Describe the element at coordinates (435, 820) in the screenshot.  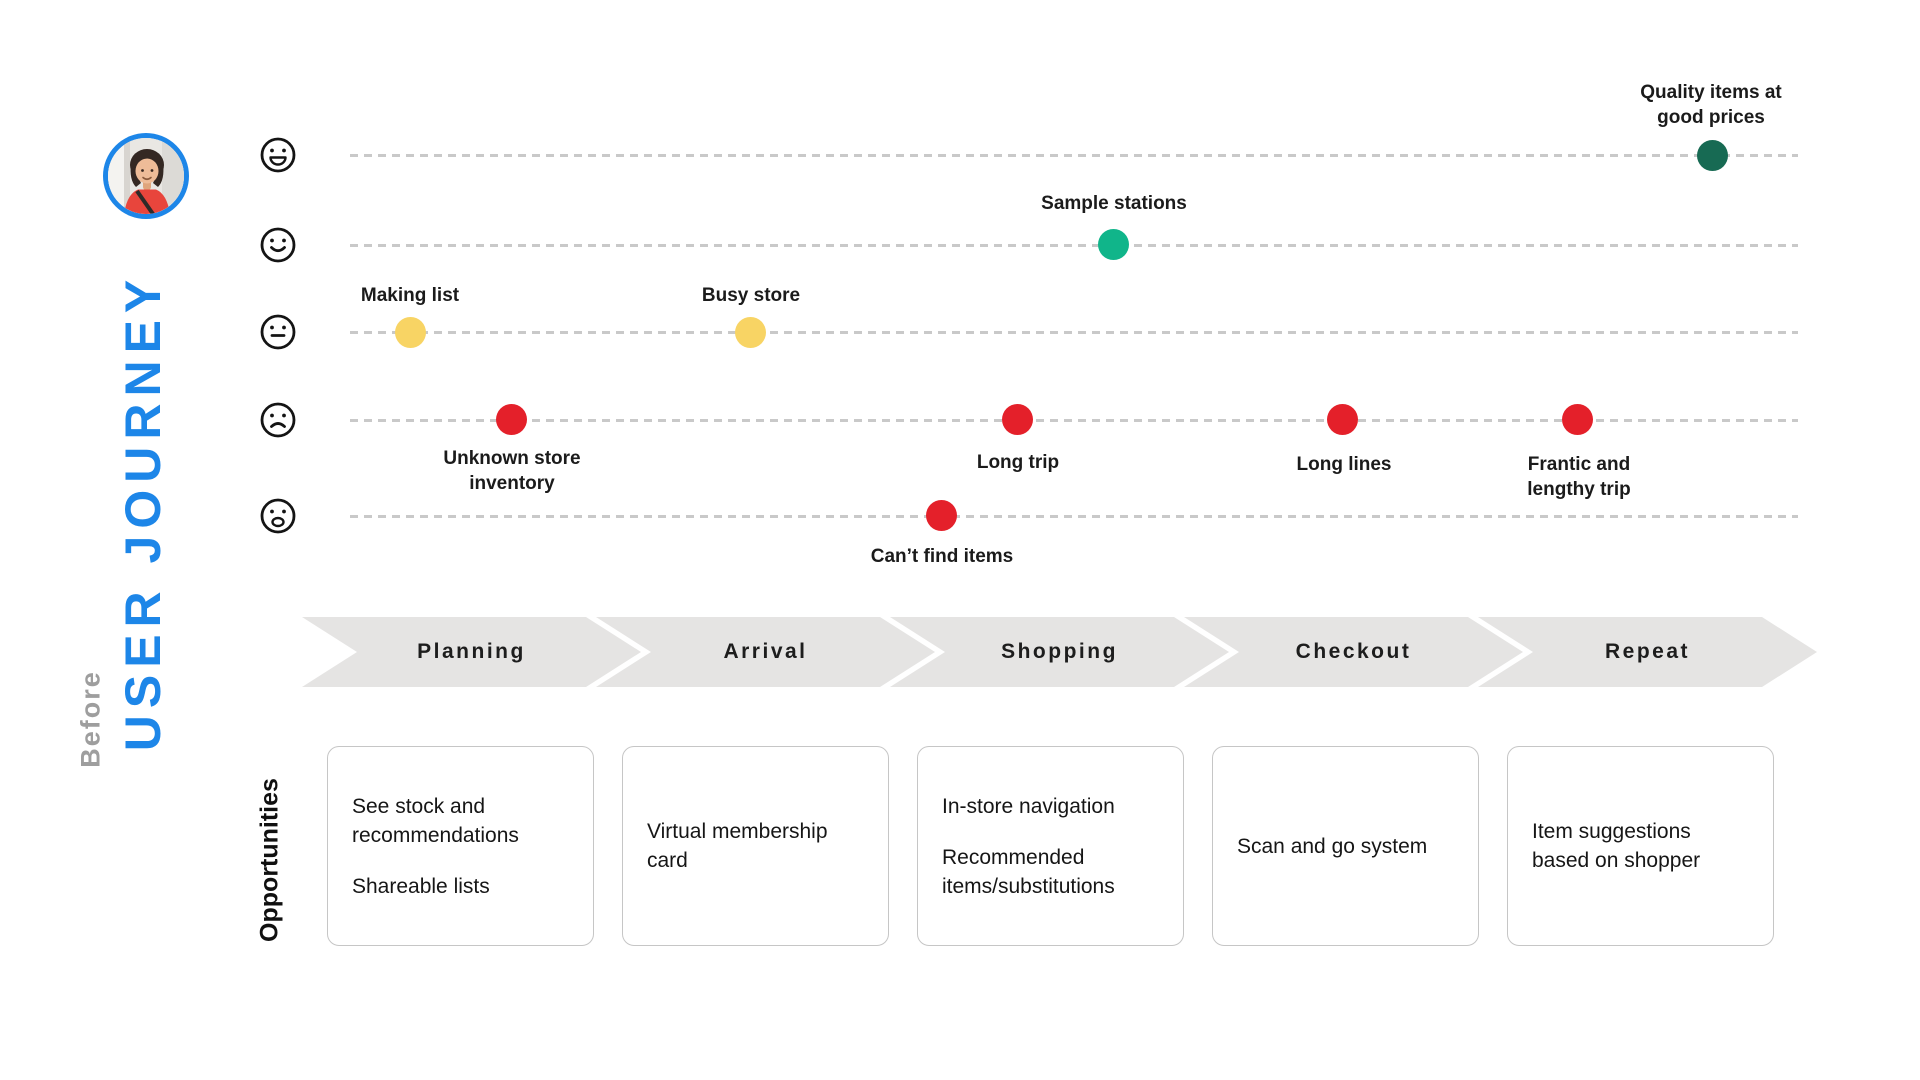
I see `opportunity-item: See stock and recommendations` at that location.